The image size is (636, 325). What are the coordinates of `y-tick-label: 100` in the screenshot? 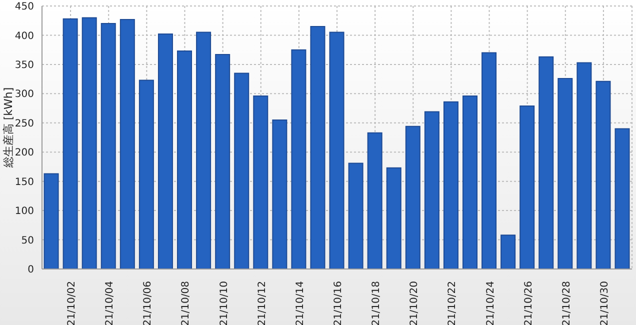 It's located at (24, 212).